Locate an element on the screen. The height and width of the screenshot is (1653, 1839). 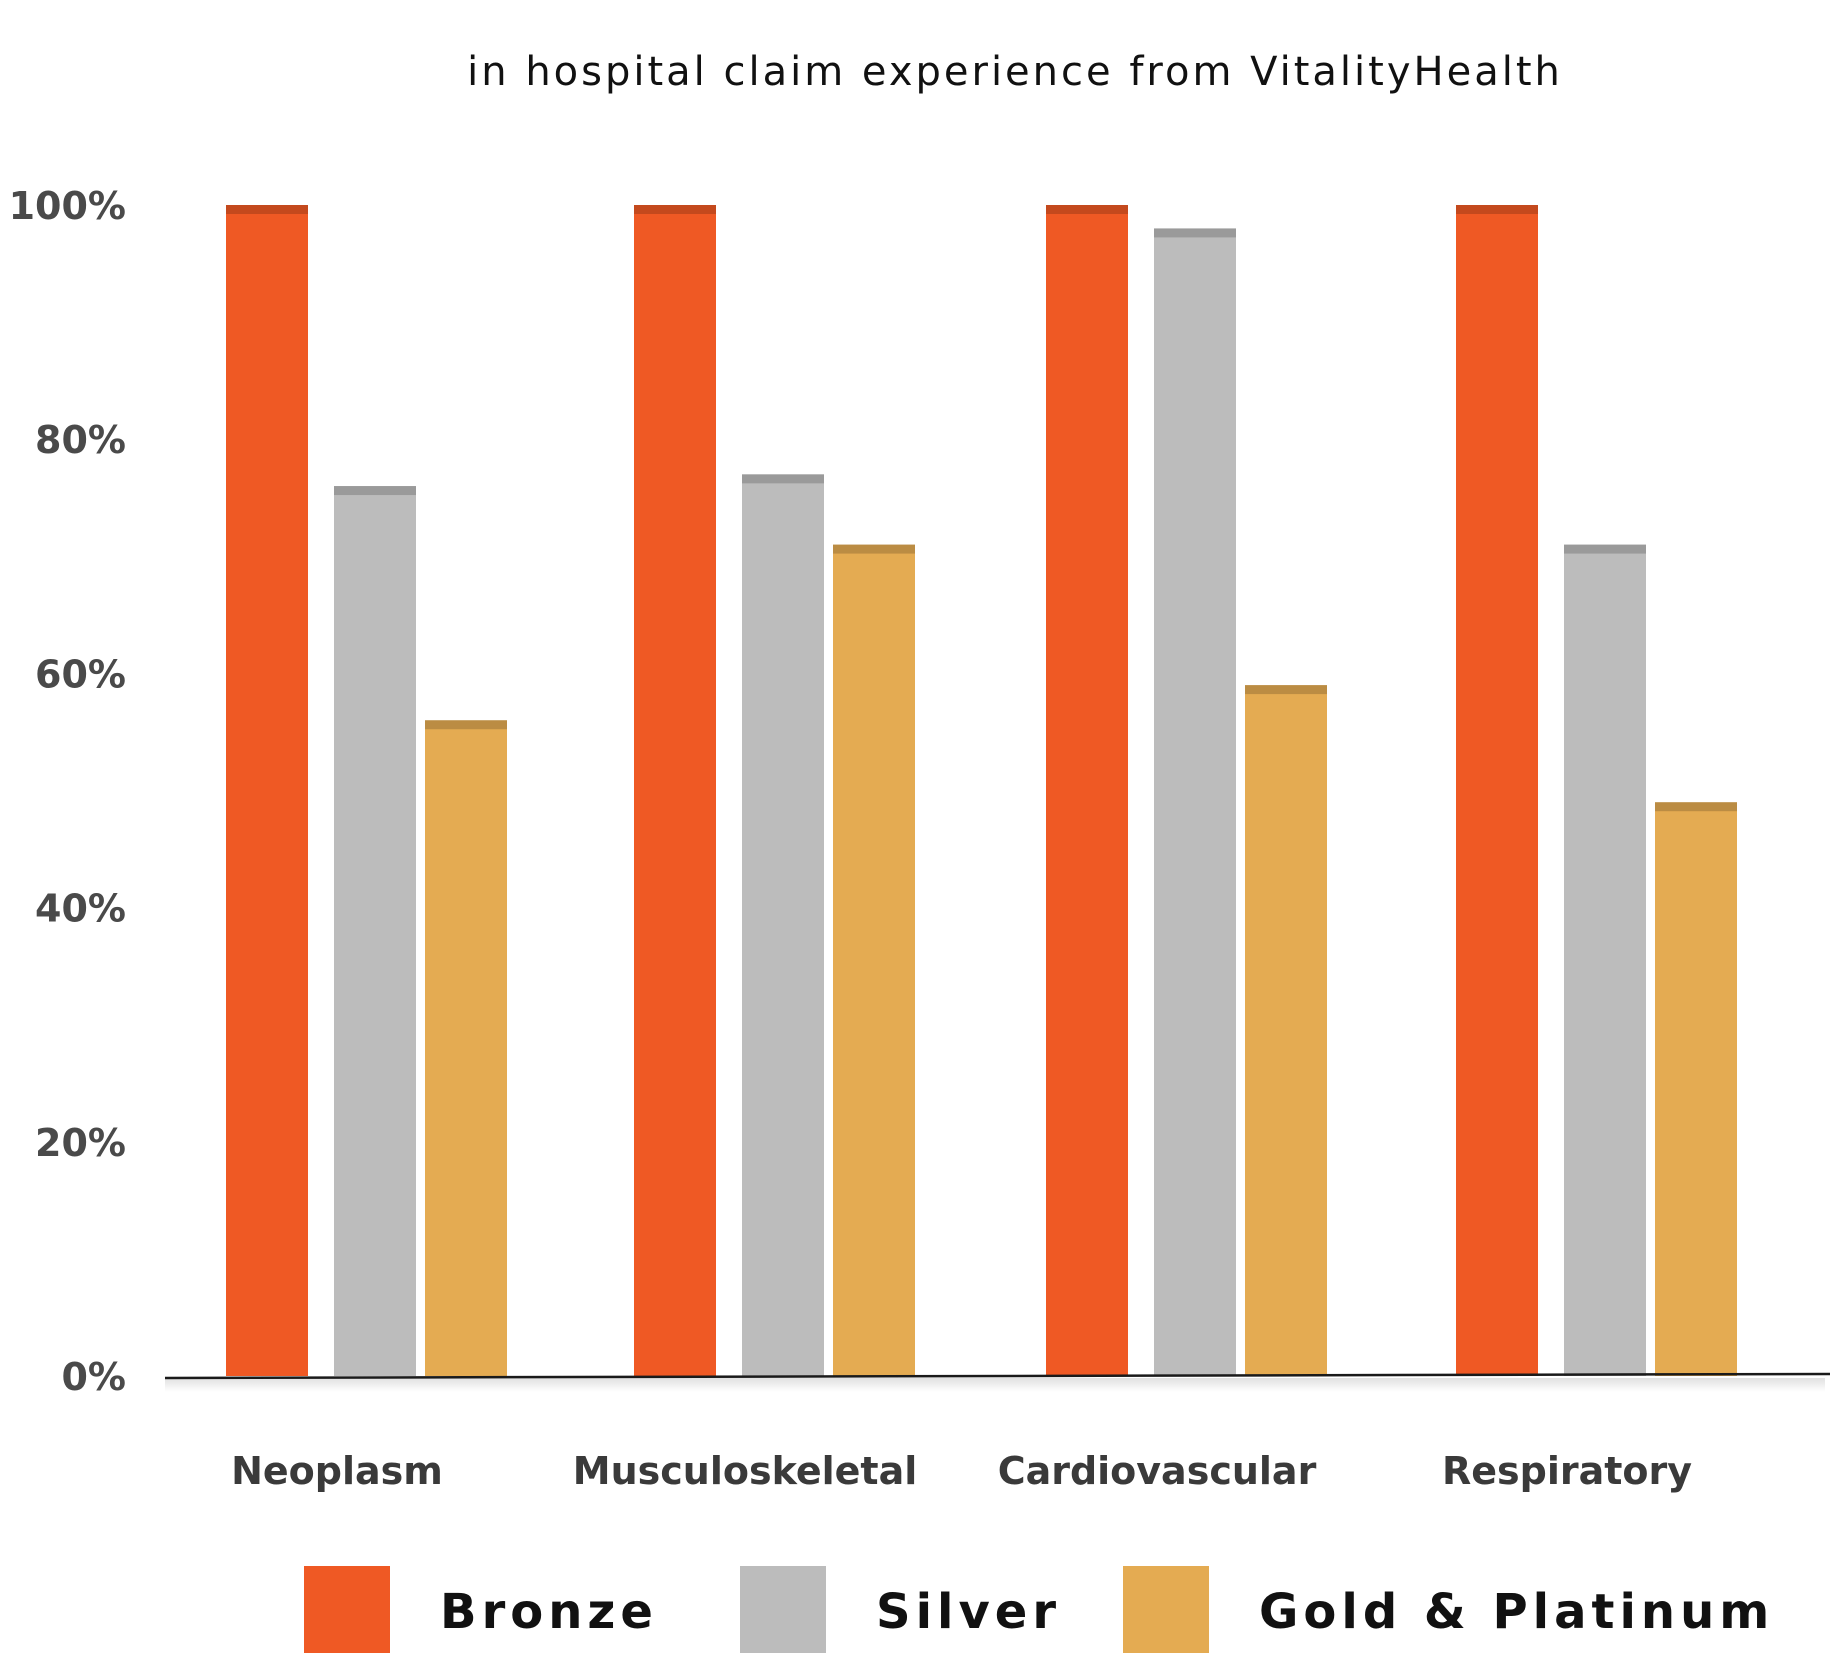
legend-item: Bronze is located at coordinates (481, 1609).